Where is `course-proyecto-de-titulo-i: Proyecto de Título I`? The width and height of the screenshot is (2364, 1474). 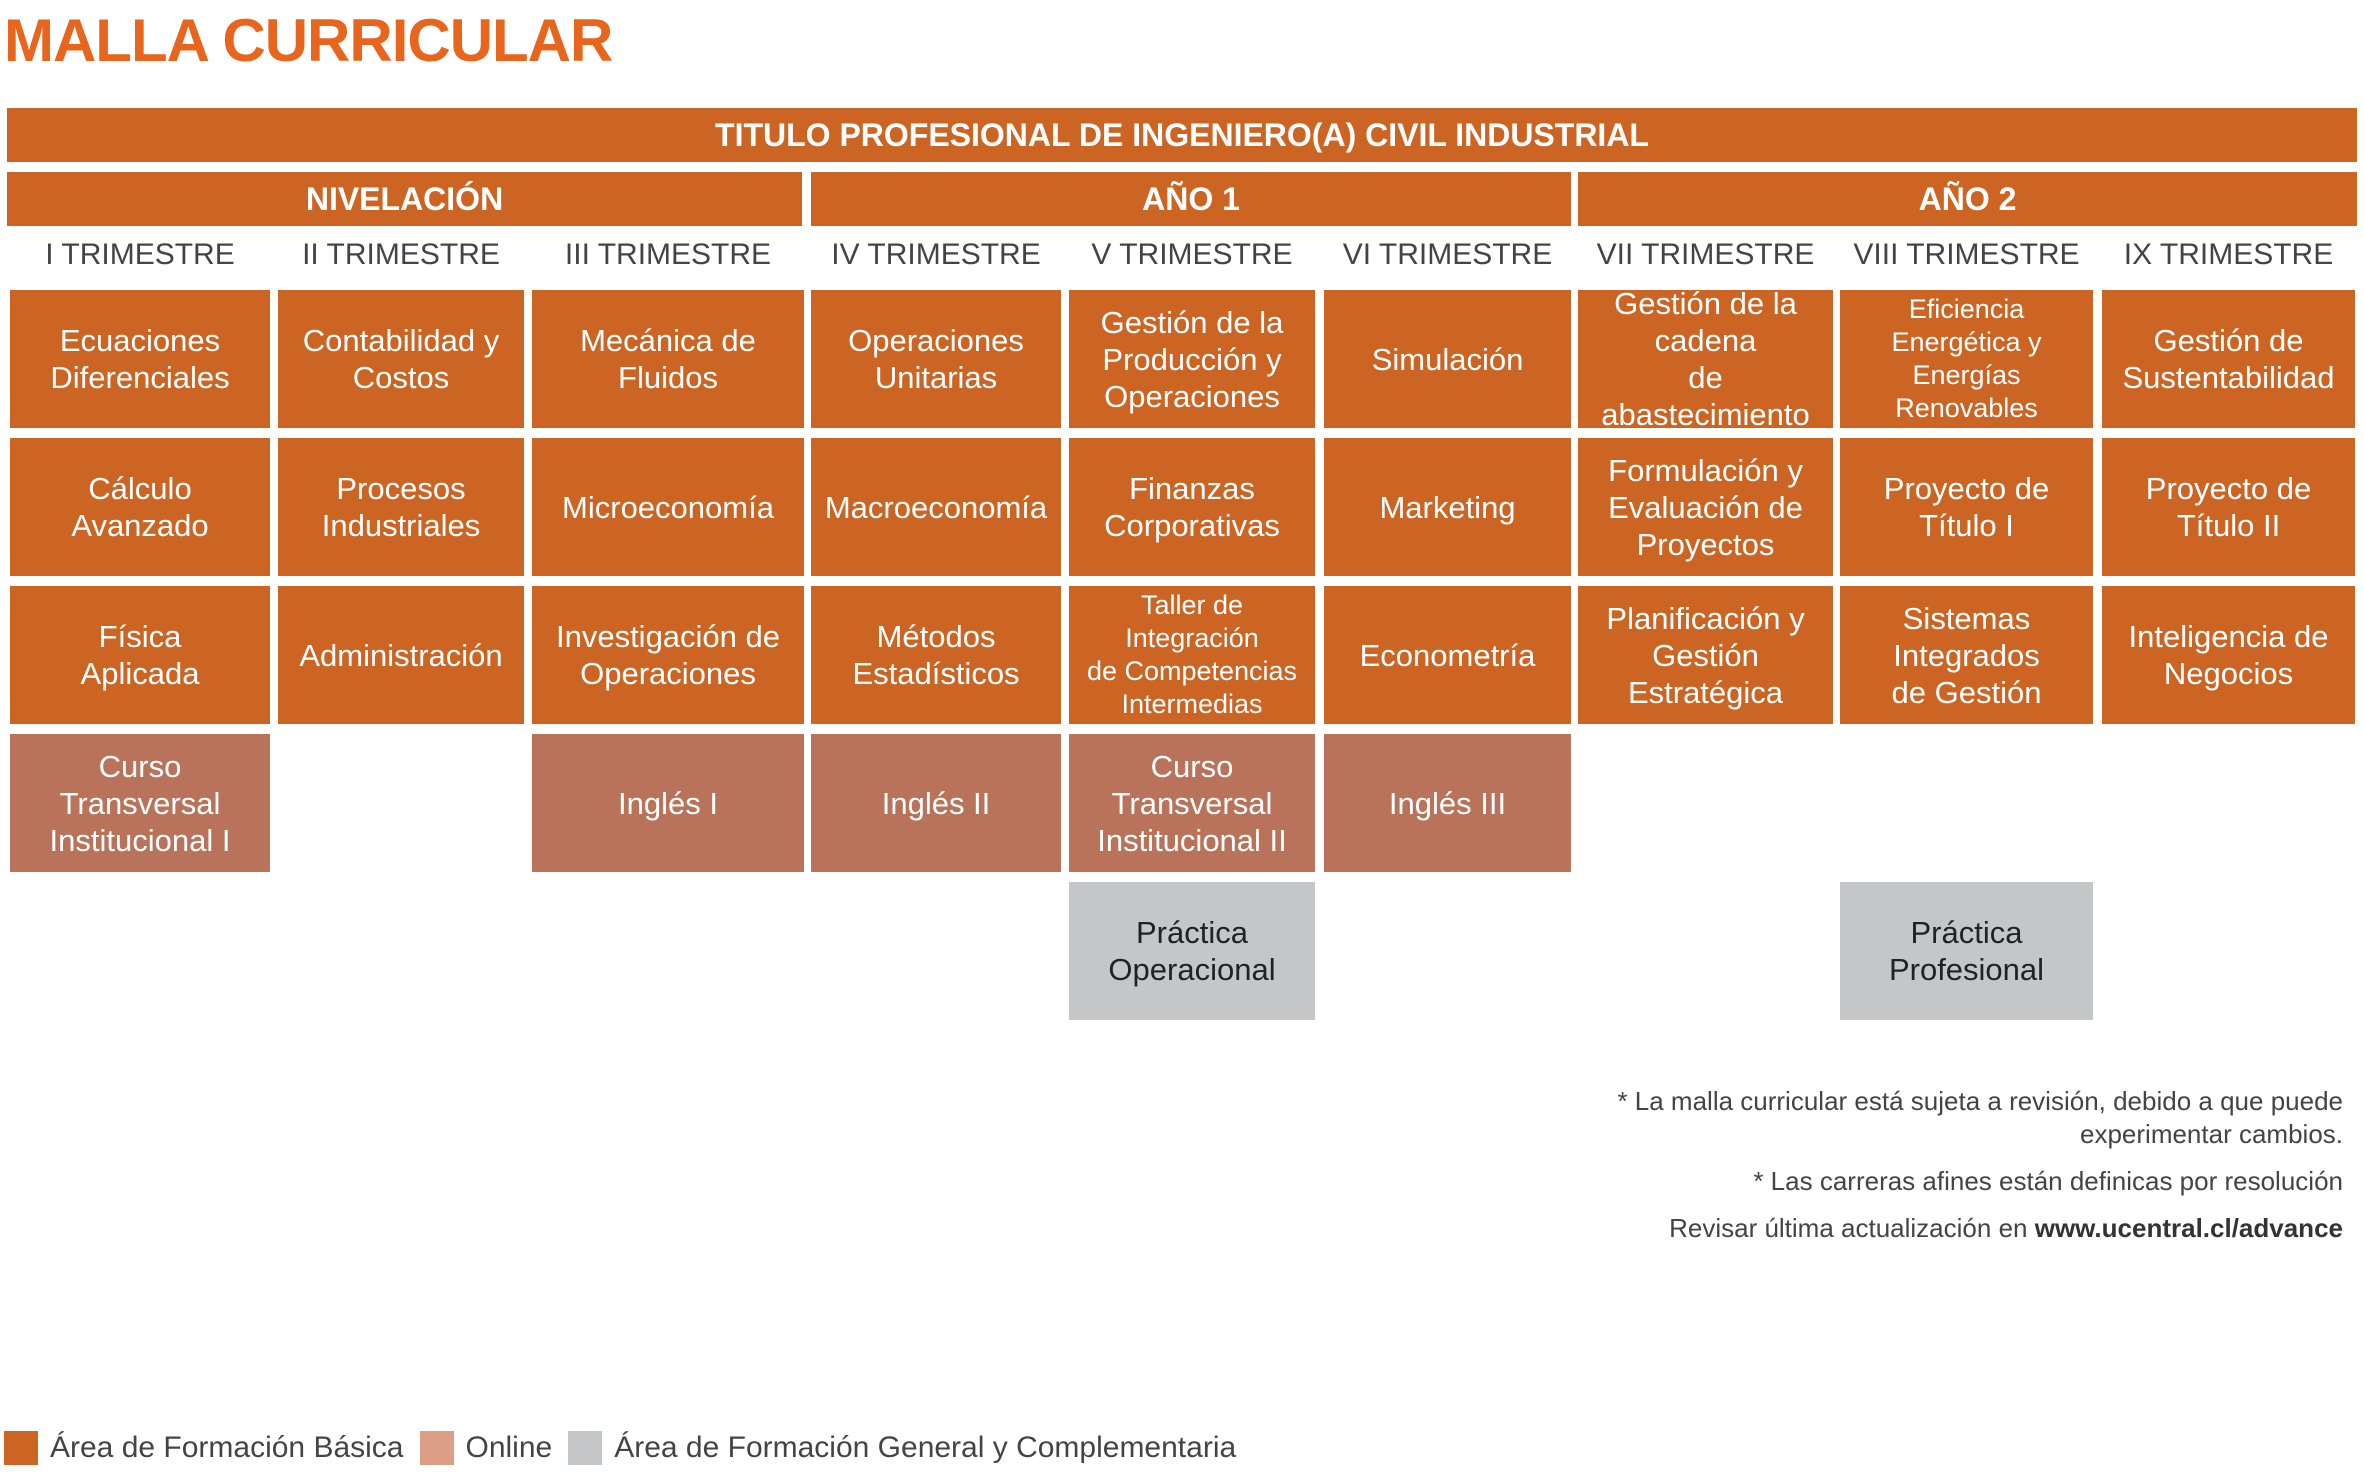
course-proyecto-de-titulo-i: Proyecto de Título I is located at coordinates (1966, 507).